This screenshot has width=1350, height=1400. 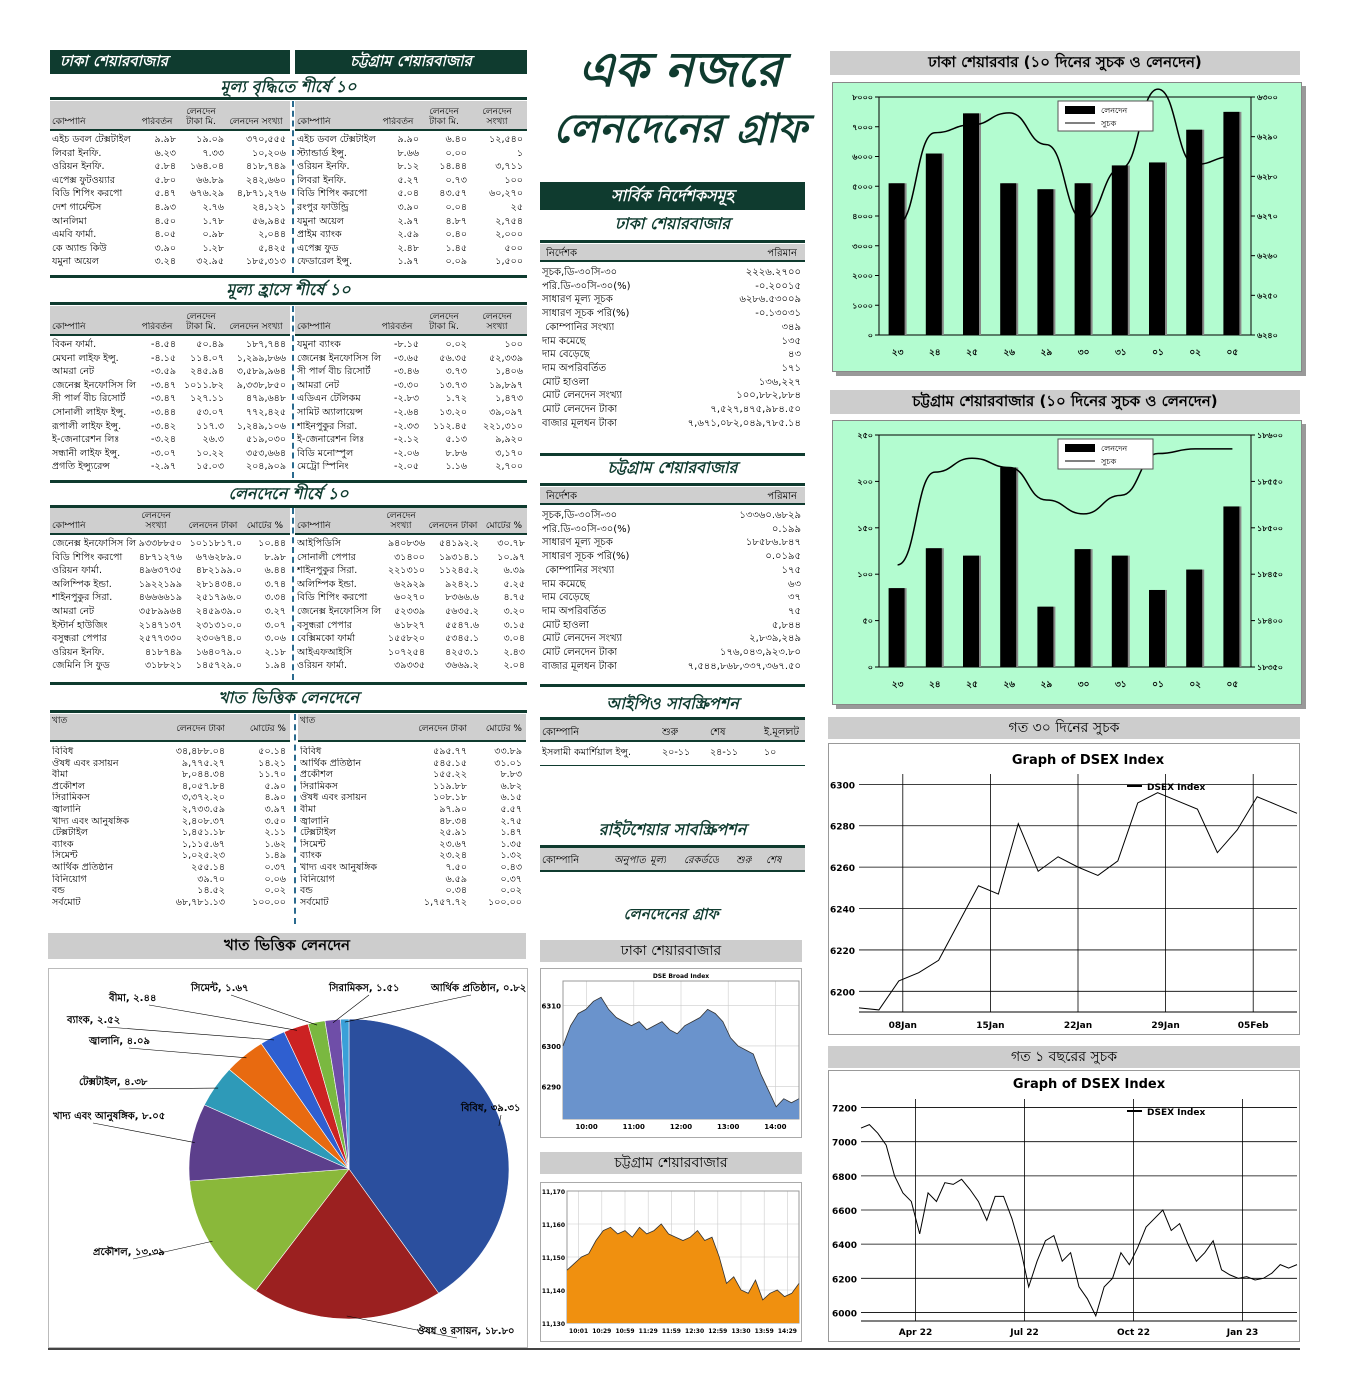 I want to click on gainers-dse-row: লিবরা ইনফি. ৬.২৩ ৭.৩৩ ১০,২০৬, so click(x=170, y=154).